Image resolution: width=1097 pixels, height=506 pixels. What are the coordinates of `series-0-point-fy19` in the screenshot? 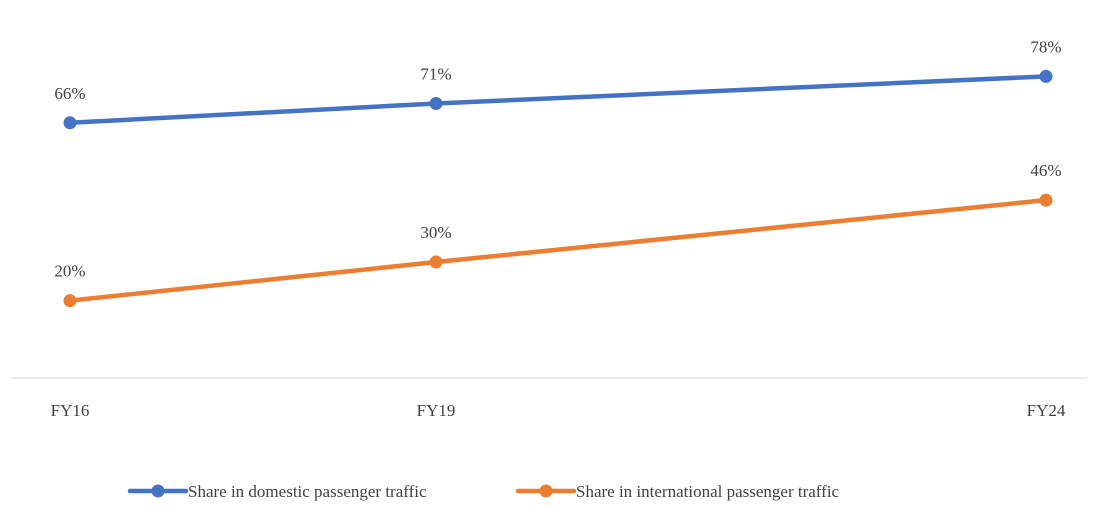 It's located at (436, 103).